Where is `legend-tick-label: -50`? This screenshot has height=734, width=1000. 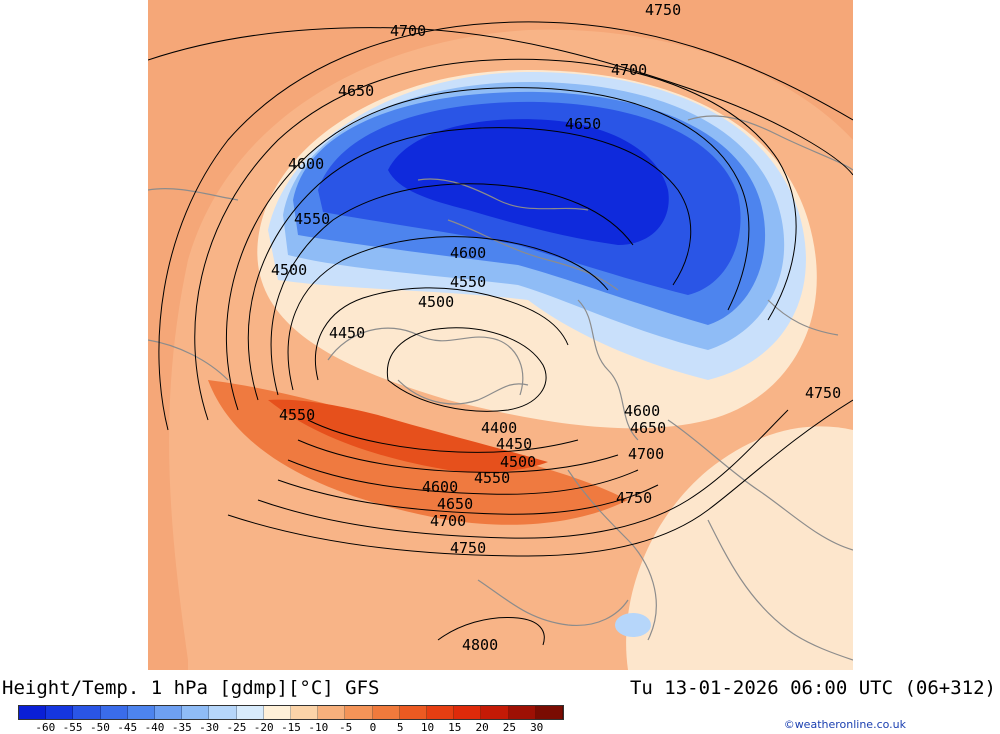
legend-tick-label: -50 is located at coordinates (99, 727).